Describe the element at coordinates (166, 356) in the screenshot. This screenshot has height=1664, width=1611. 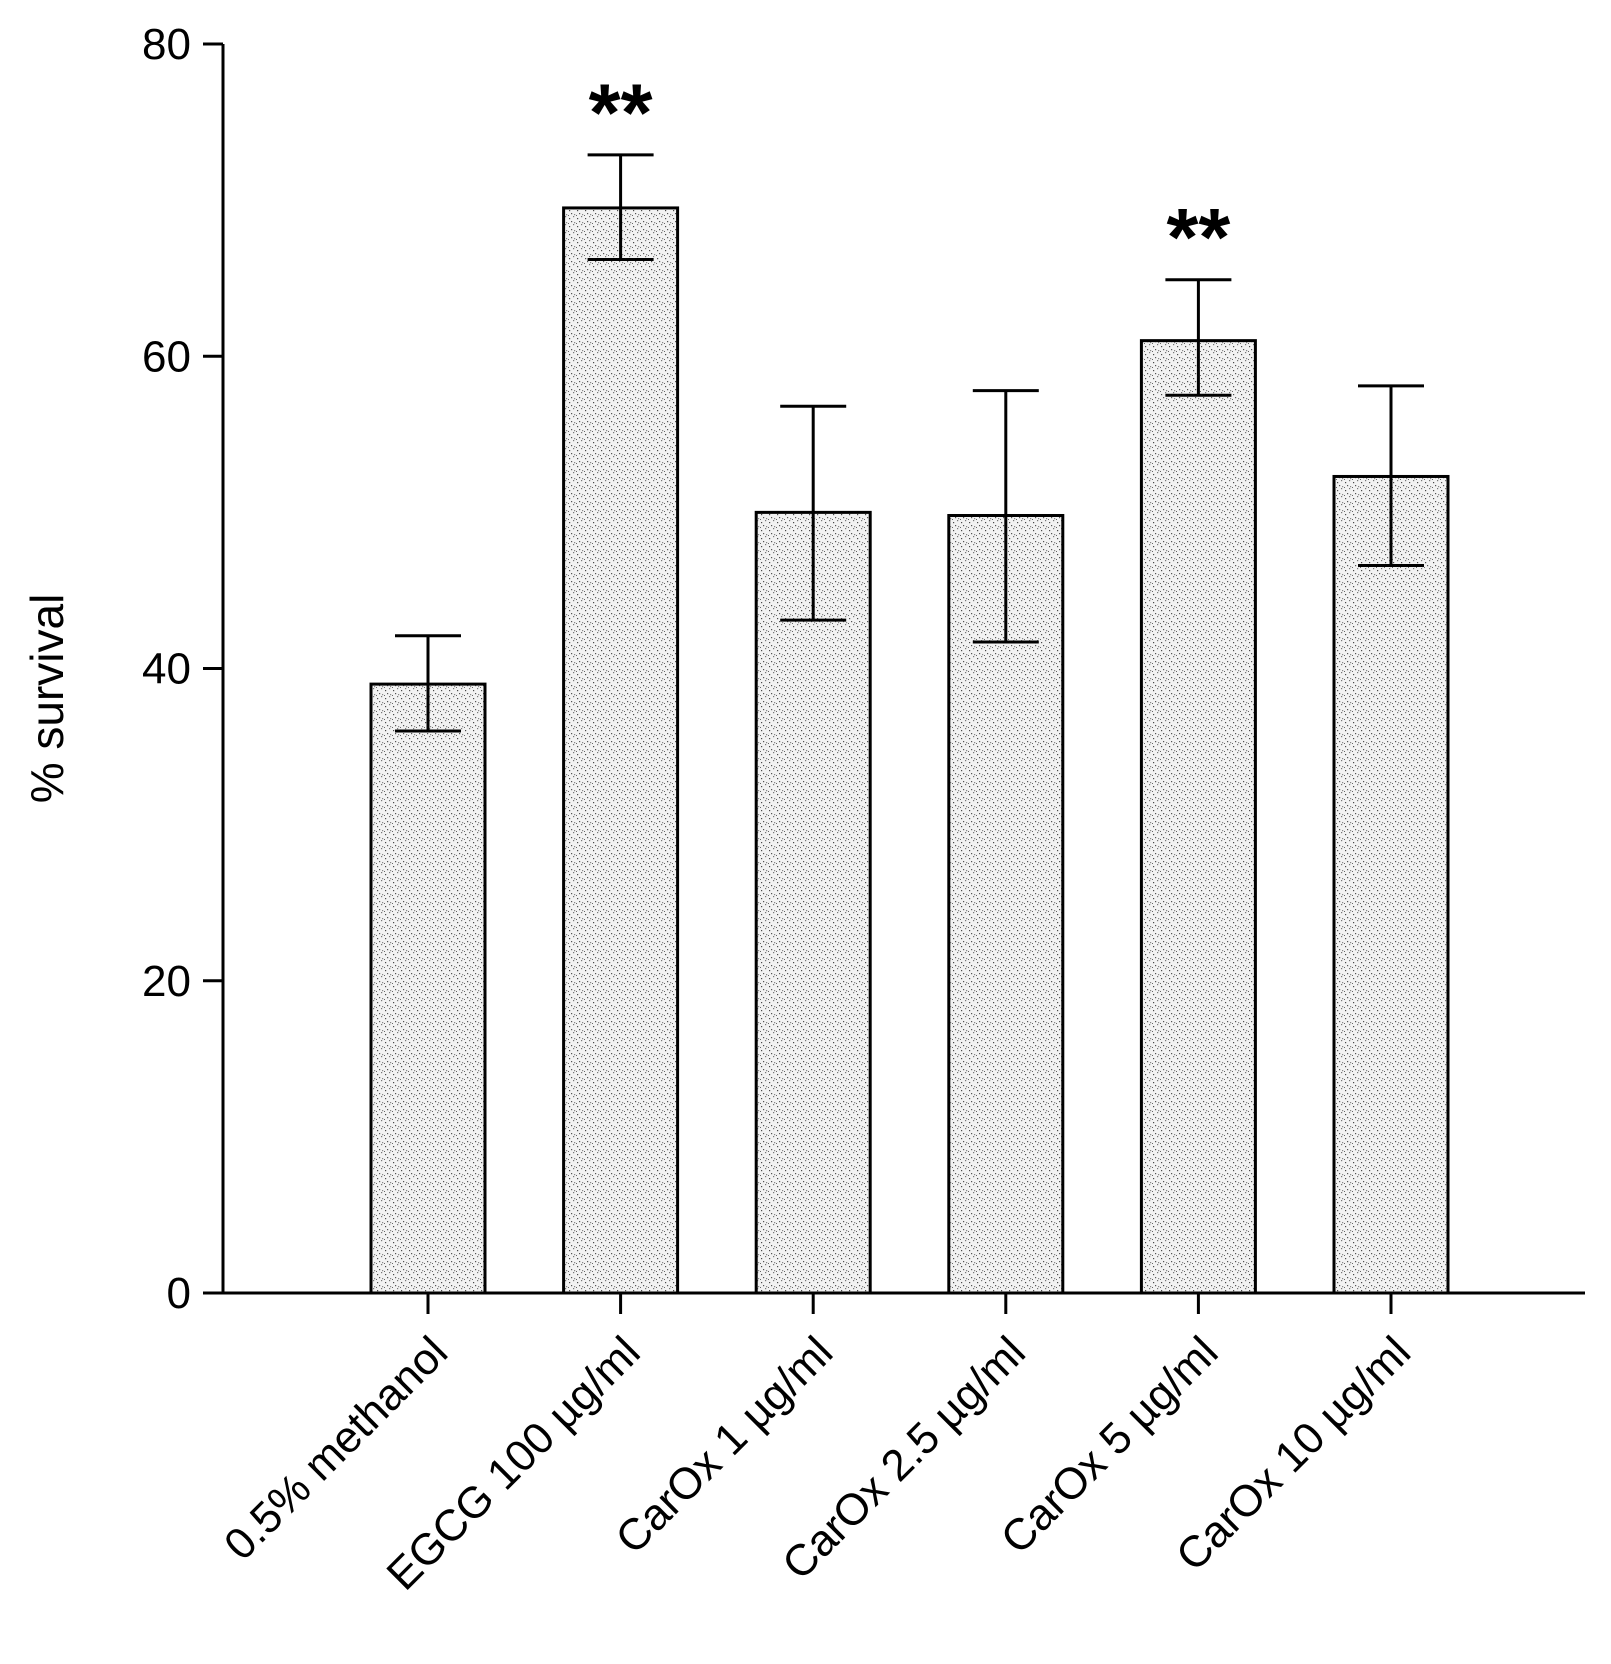
I see `y-tick-label: 60` at that location.